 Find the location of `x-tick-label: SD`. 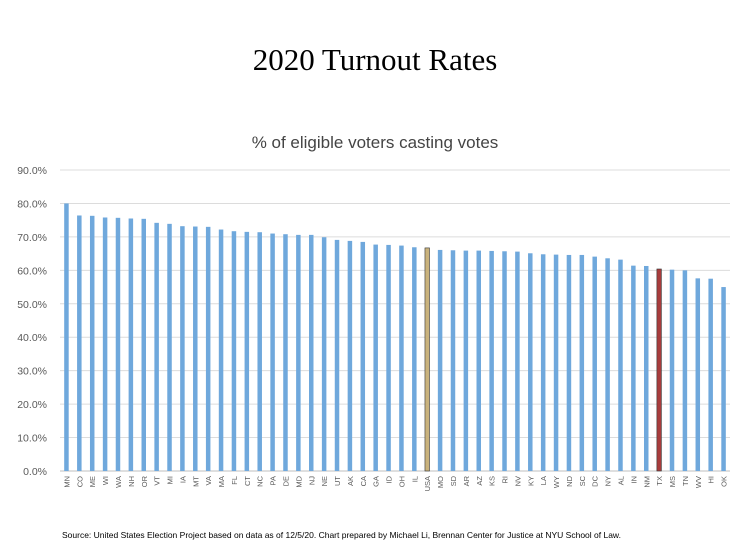

x-tick-label: SD is located at coordinates (453, 480).